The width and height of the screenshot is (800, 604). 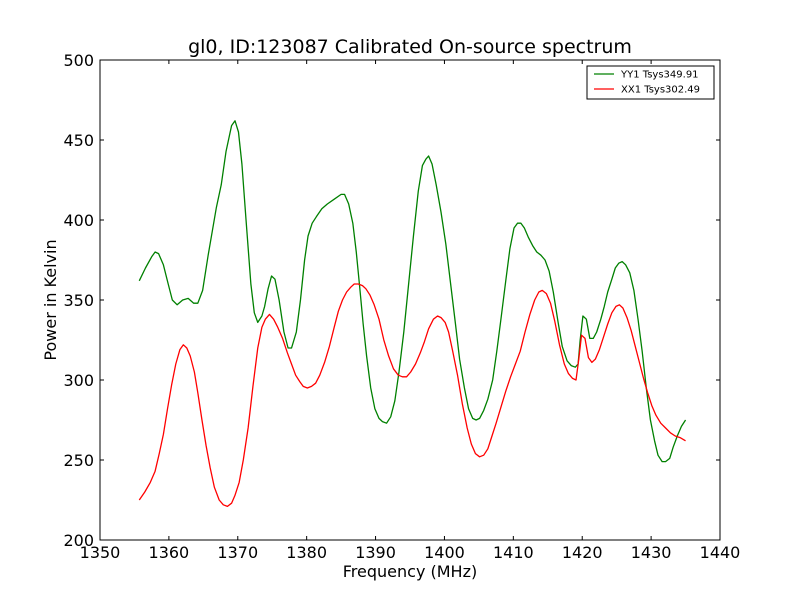 What do you see at coordinates (100, 552) in the screenshot?
I see `x-tick-label: 1350` at bounding box center [100, 552].